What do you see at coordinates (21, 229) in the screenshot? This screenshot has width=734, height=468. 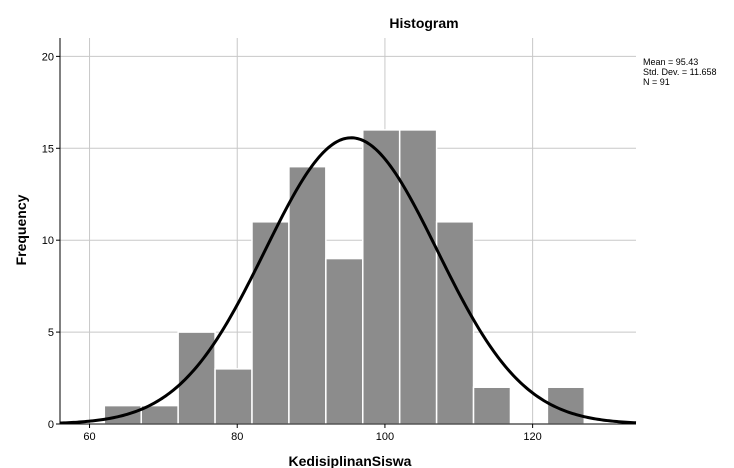 I see `y-axis-label: Frequency` at bounding box center [21, 229].